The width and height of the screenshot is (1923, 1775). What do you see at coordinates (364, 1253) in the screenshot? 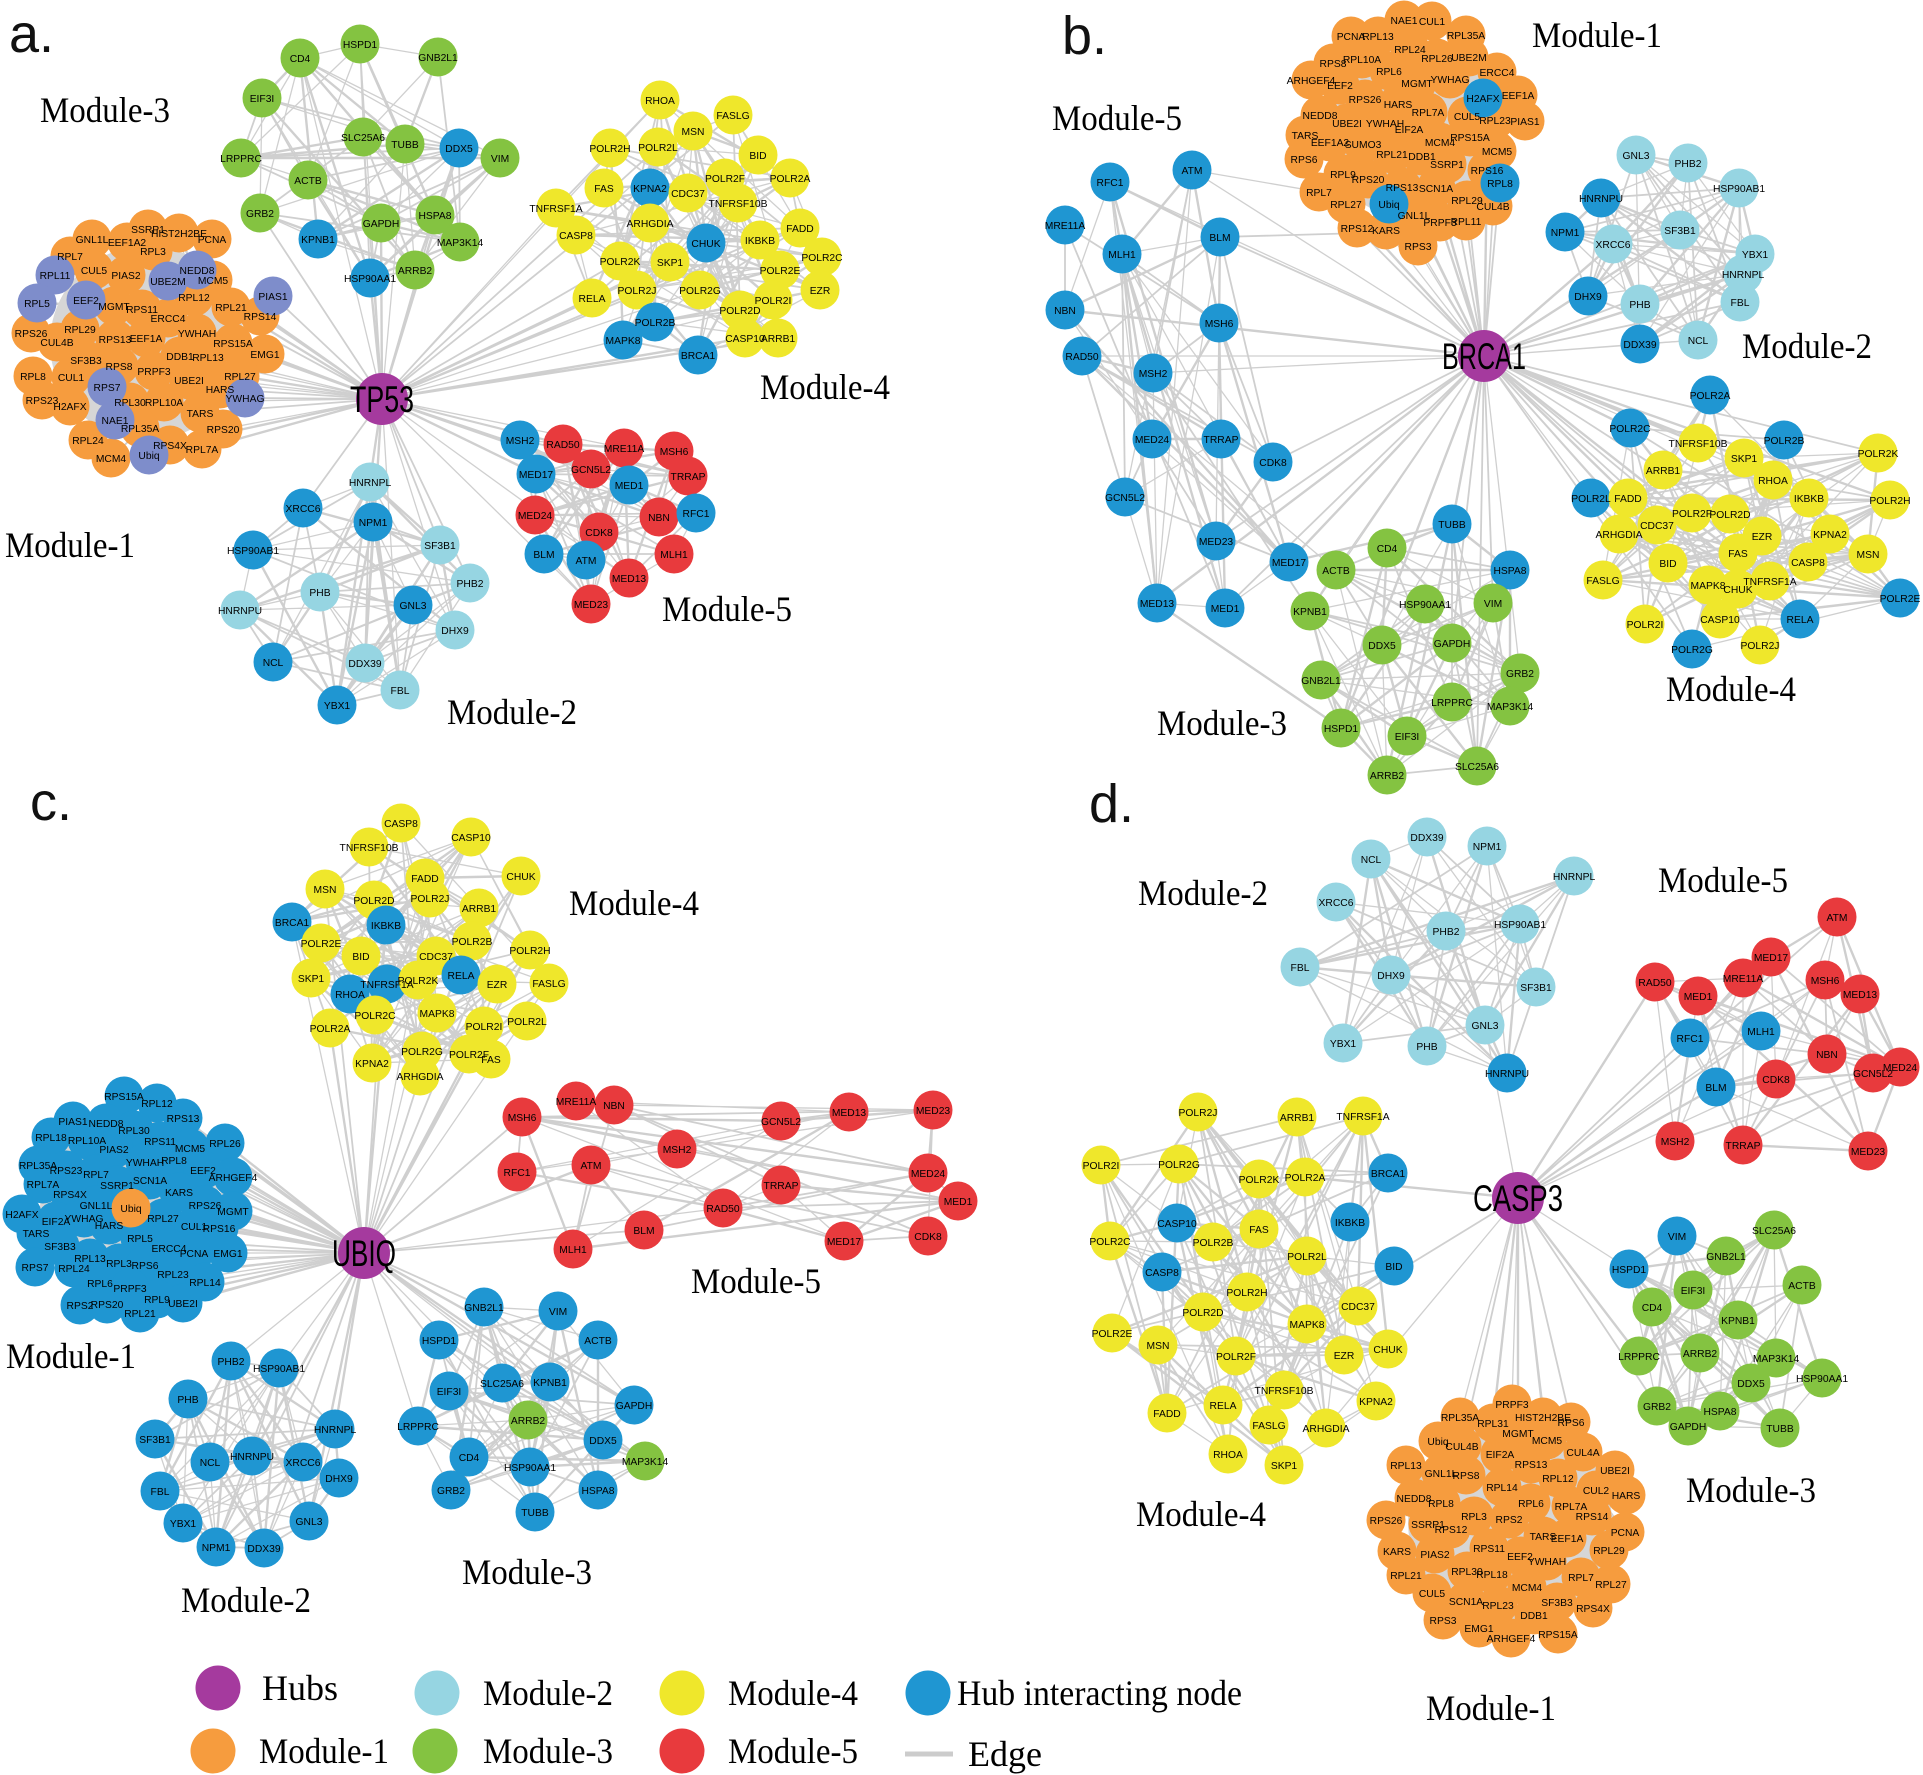
I see `svg-text: UBIQ` at bounding box center [364, 1253].